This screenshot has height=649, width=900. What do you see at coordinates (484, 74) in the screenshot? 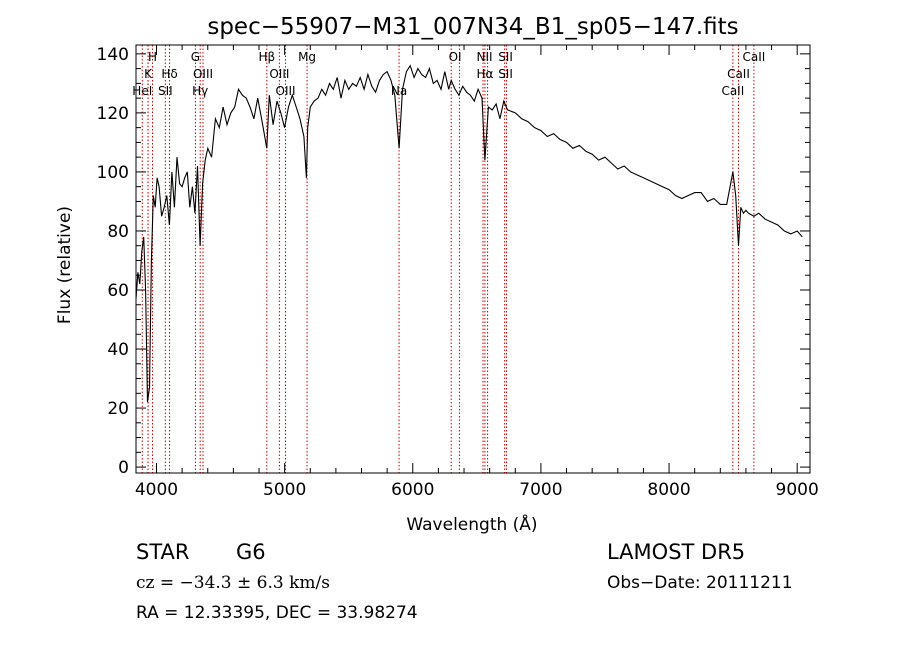
I see `spectral-line-label: Hα` at bounding box center [484, 74].